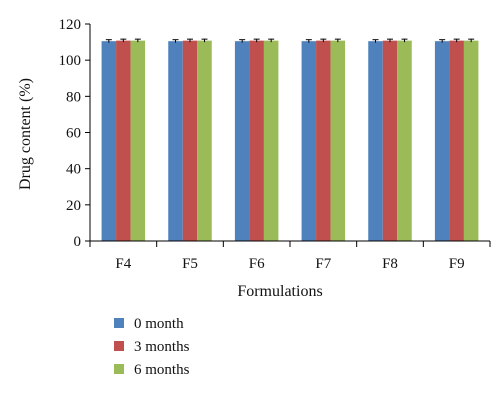 The height and width of the screenshot is (409, 500). I want to click on y-tick-label: 0, so click(78, 242).